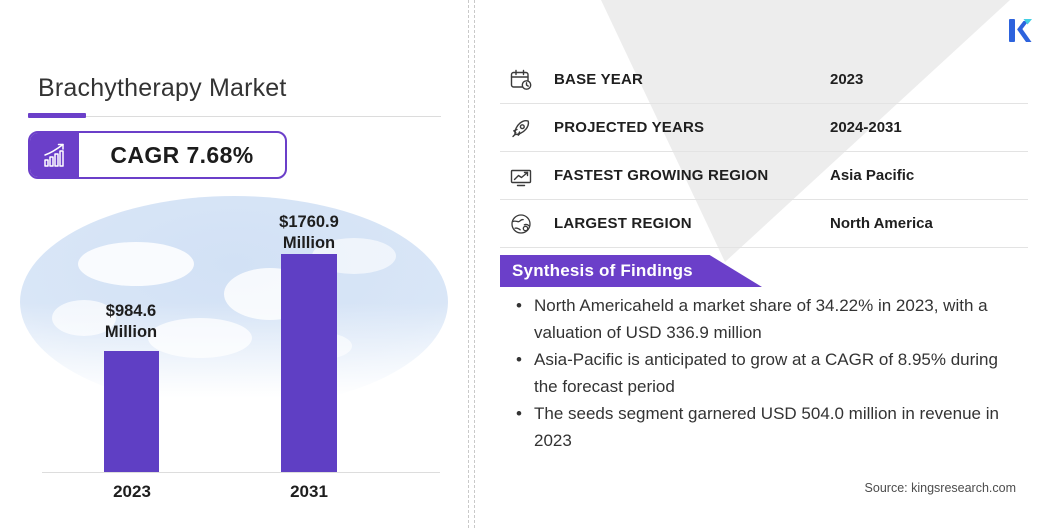 The image size is (1056, 528). I want to click on stat-value: 2024-2031, so click(866, 127).